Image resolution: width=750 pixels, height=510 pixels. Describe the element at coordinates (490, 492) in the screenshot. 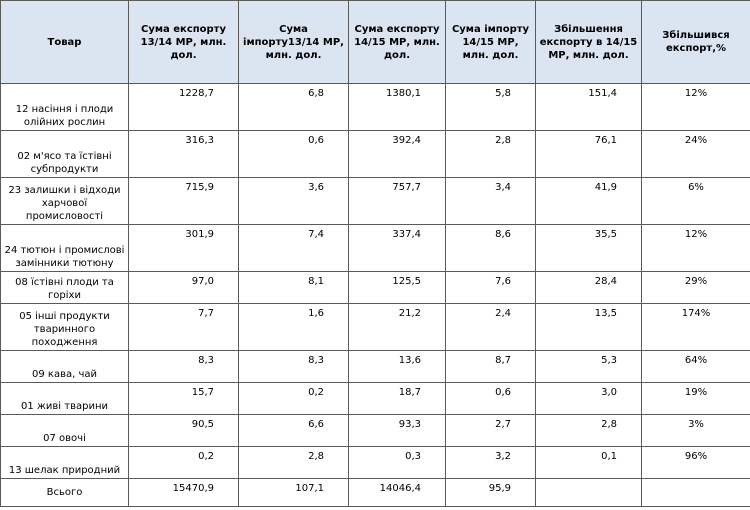

I see `total-import-14-15: 95,9` at that location.